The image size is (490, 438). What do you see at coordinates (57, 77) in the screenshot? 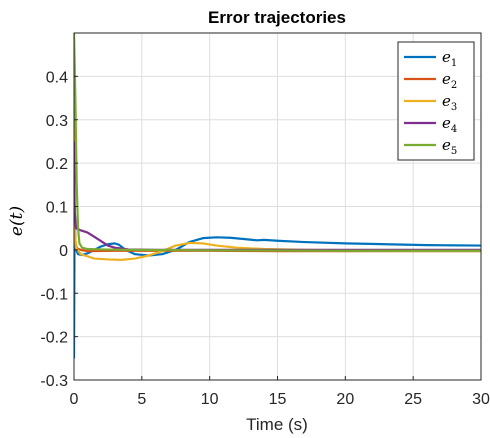
I see `y-tick-label: 0.4` at bounding box center [57, 77].